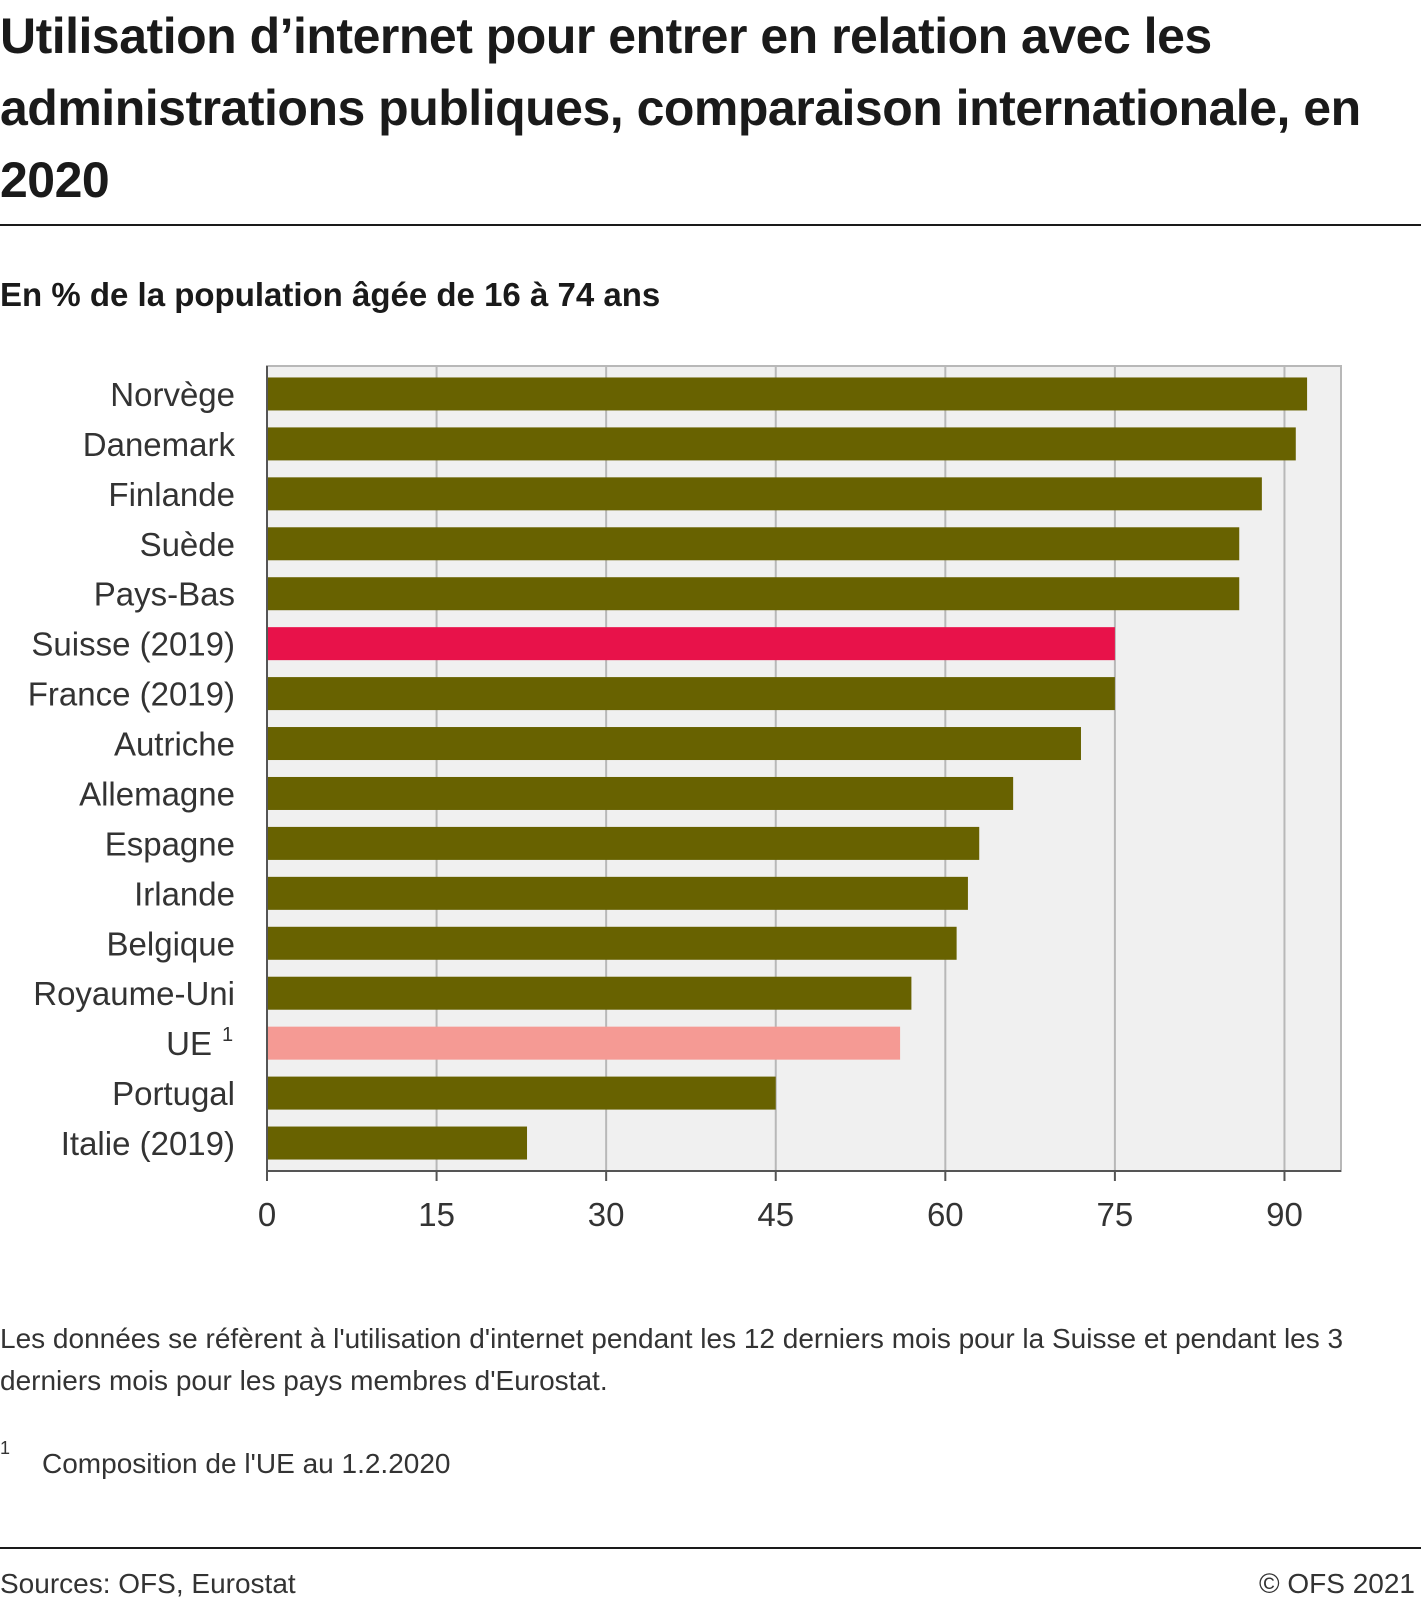 The width and height of the screenshot is (1421, 1621). Describe the element at coordinates (173, 1093) in the screenshot. I see `category-label: Portugal` at that location.